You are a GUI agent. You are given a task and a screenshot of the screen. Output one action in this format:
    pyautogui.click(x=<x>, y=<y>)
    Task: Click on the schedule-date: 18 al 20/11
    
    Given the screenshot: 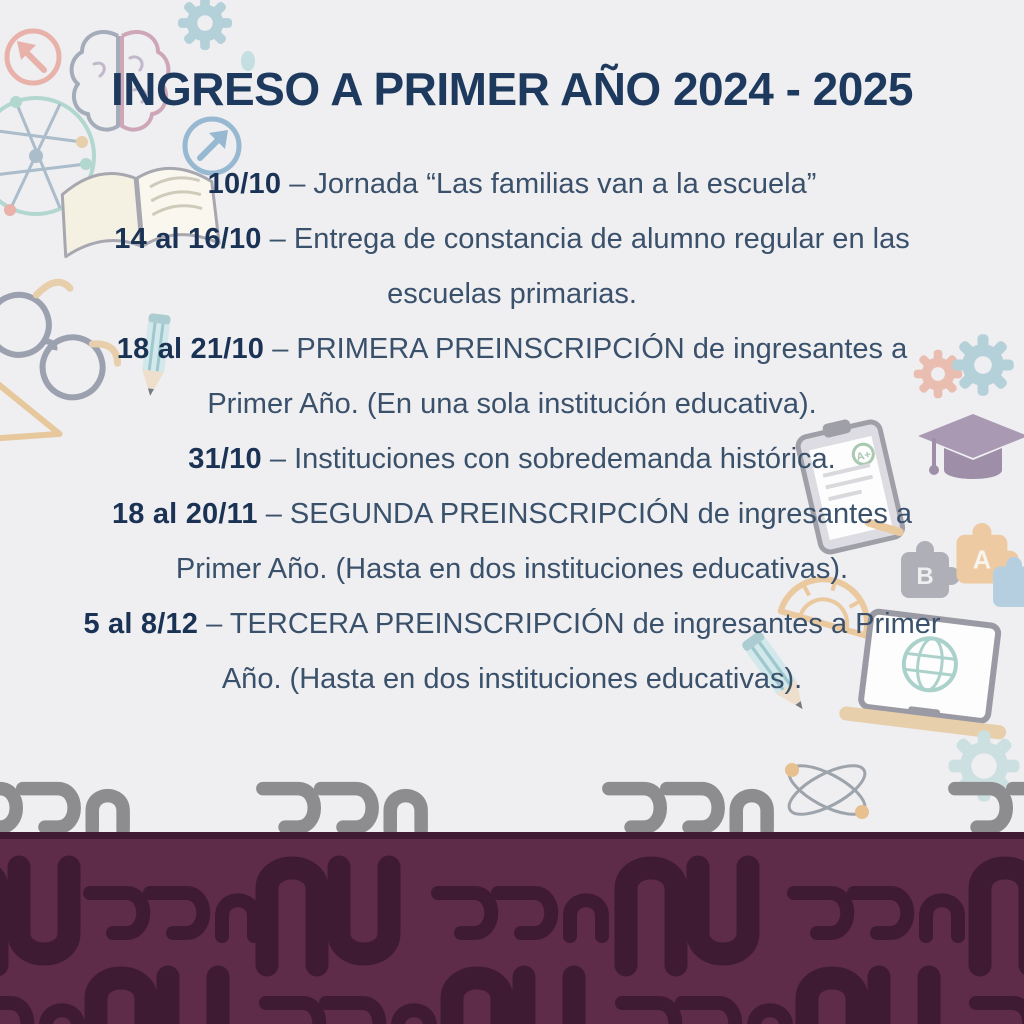 What is the action you would take?
    pyautogui.click(x=184, y=514)
    